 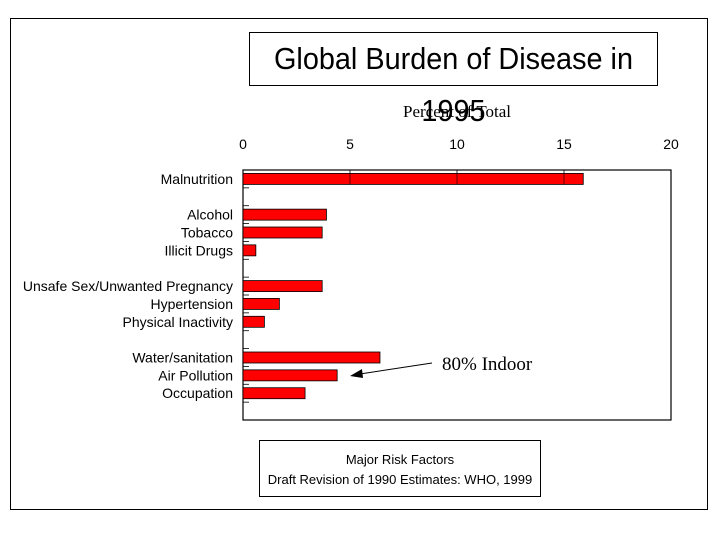 What do you see at coordinates (195, 375) in the screenshot?
I see `category-label: Air Pollution` at bounding box center [195, 375].